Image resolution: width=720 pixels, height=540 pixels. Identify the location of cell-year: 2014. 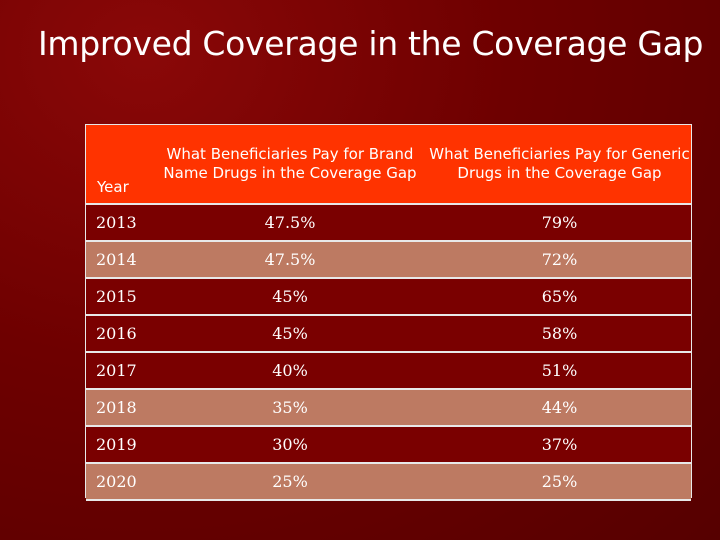
(119, 260).